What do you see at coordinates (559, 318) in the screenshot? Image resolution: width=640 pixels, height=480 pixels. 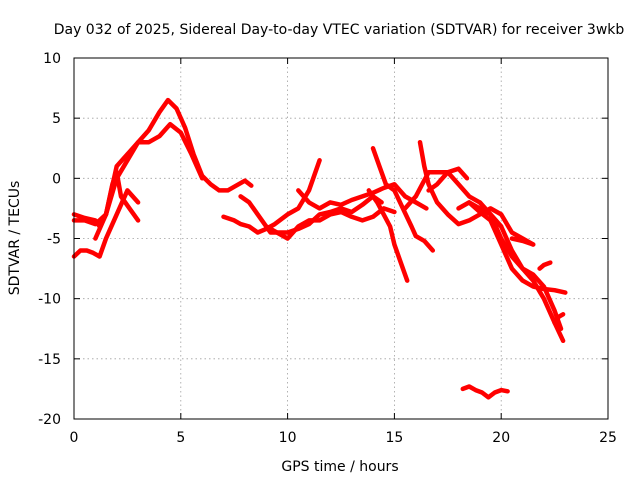 I see `series-track-t` at bounding box center [559, 318].